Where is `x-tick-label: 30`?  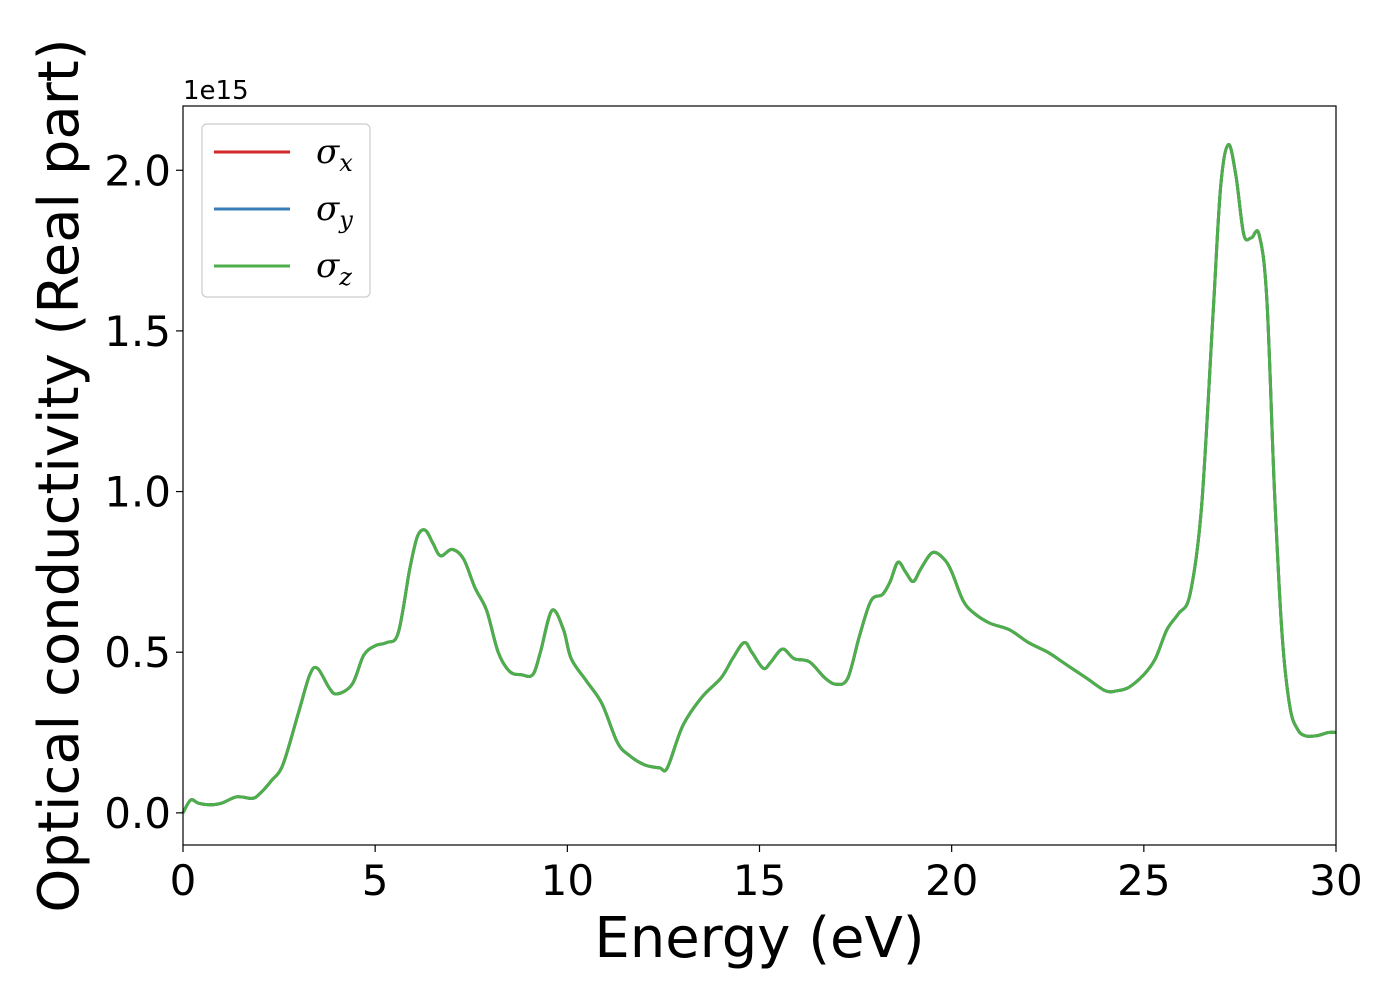 x-tick-label: 30 is located at coordinates (1335, 880).